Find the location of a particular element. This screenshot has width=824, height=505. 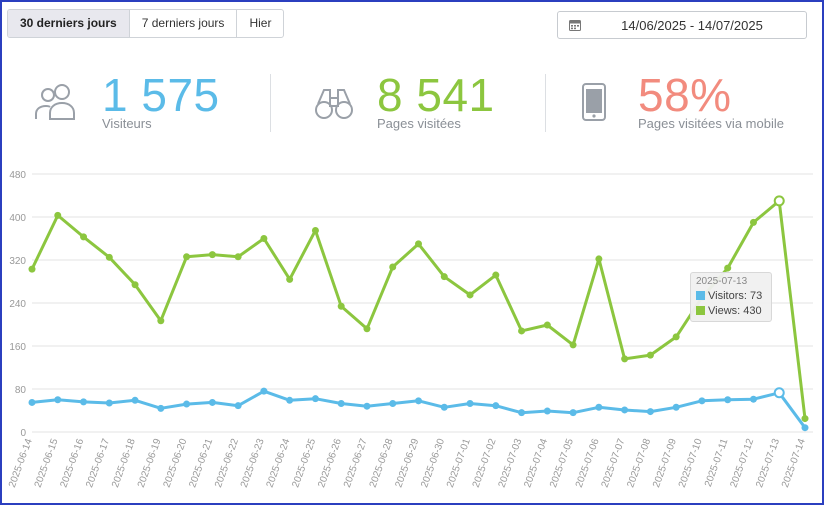

x-tick-label: 2025-06-30 is located at coordinates (433, 463).